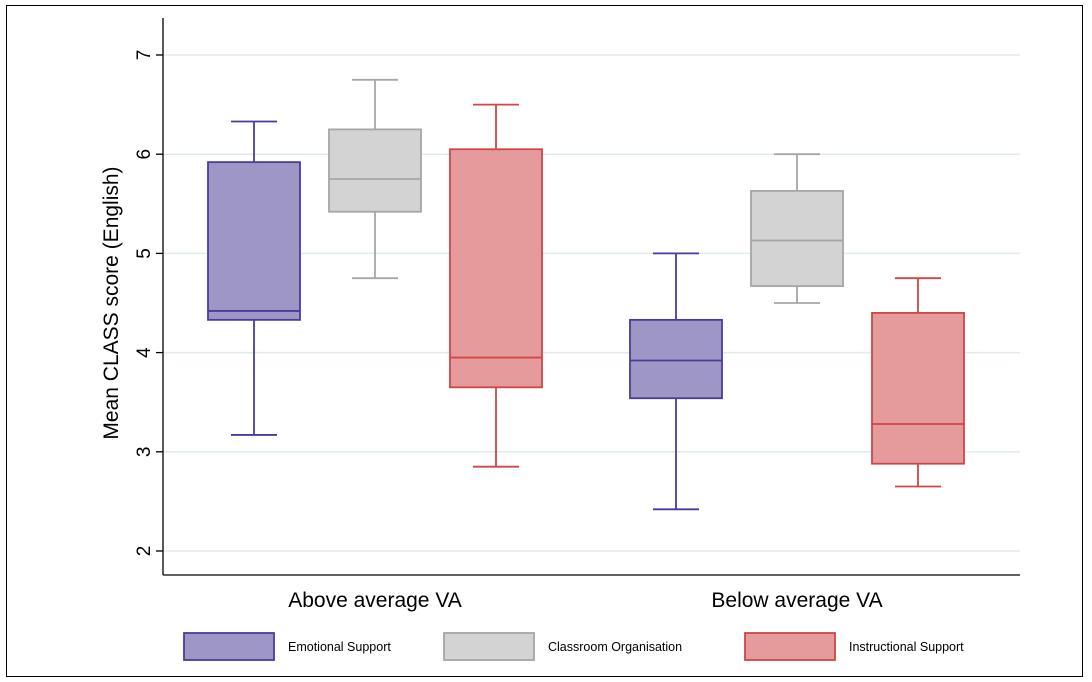 This screenshot has height=682, width=1092. What do you see at coordinates (144, 154) in the screenshot?
I see `y-tick-label: 6` at bounding box center [144, 154].